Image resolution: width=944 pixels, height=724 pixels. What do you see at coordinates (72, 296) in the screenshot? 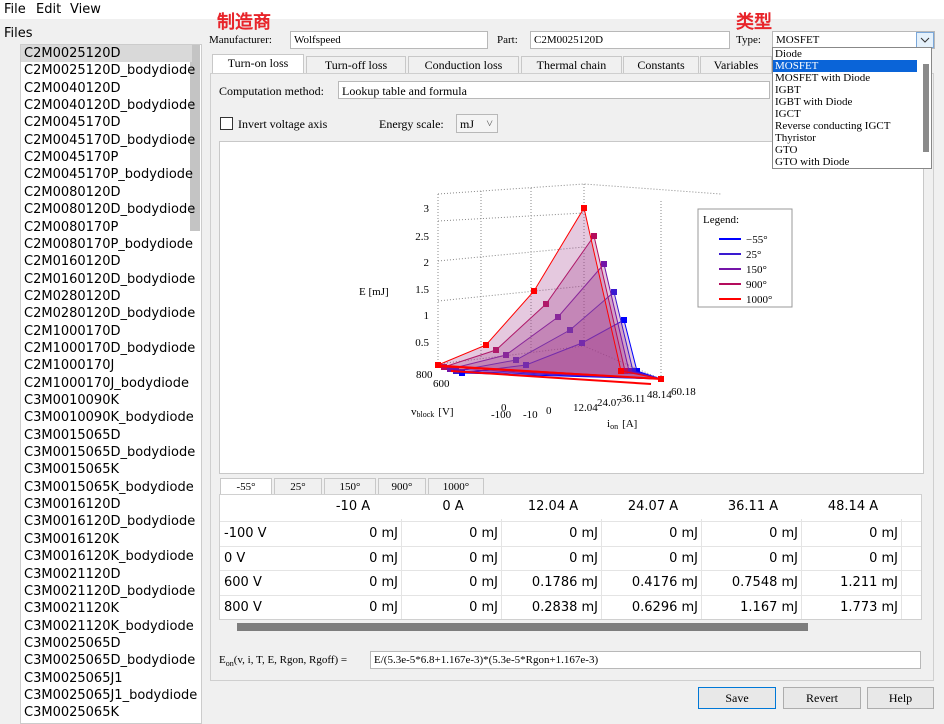
I see `file-item: C2M0280120D` at bounding box center [72, 296].